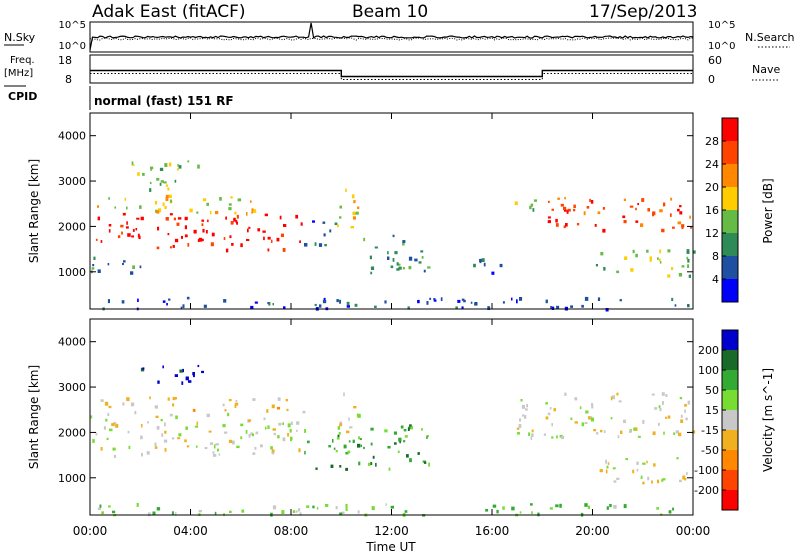  What do you see at coordinates (391, 69) in the screenshot?
I see `freq-panel-frame` at bounding box center [391, 69].